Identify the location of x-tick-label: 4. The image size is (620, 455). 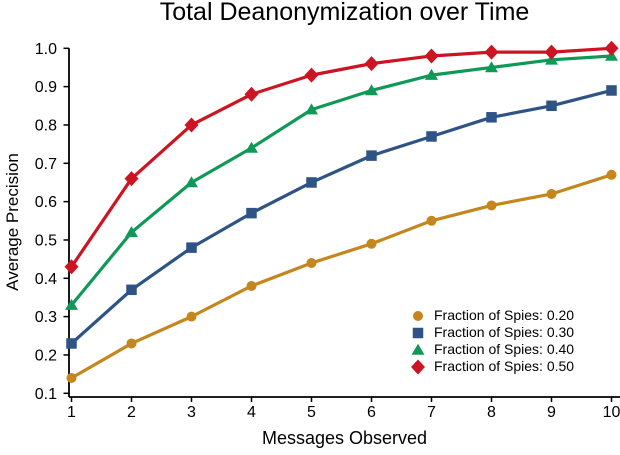
(251, 412).